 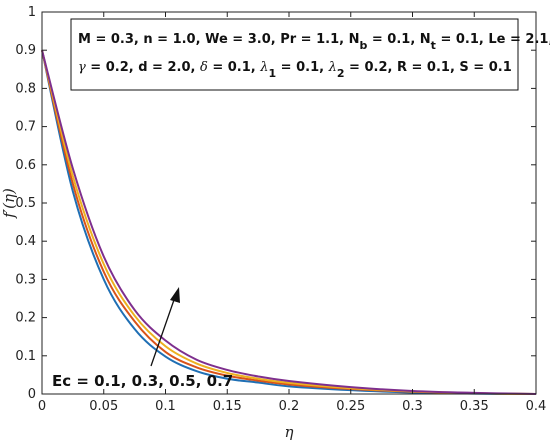 I want to click on y-tick-label: 0.4, so click(x=25, y=241).